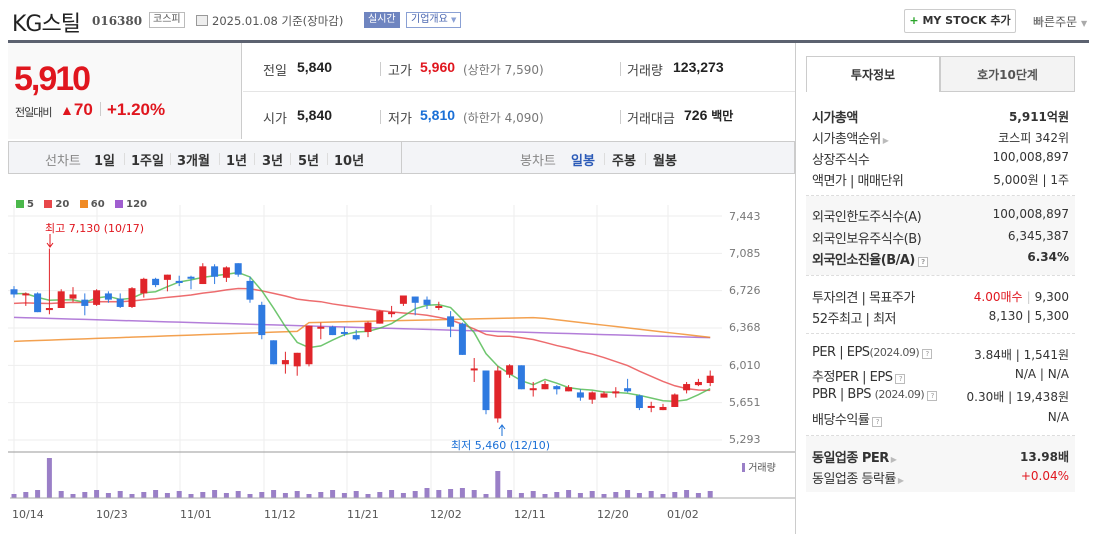 This screenshot has width=1097, height=534. I want to click on add-my-stock-button: + MY STOCK 추가, so click(960, 21).